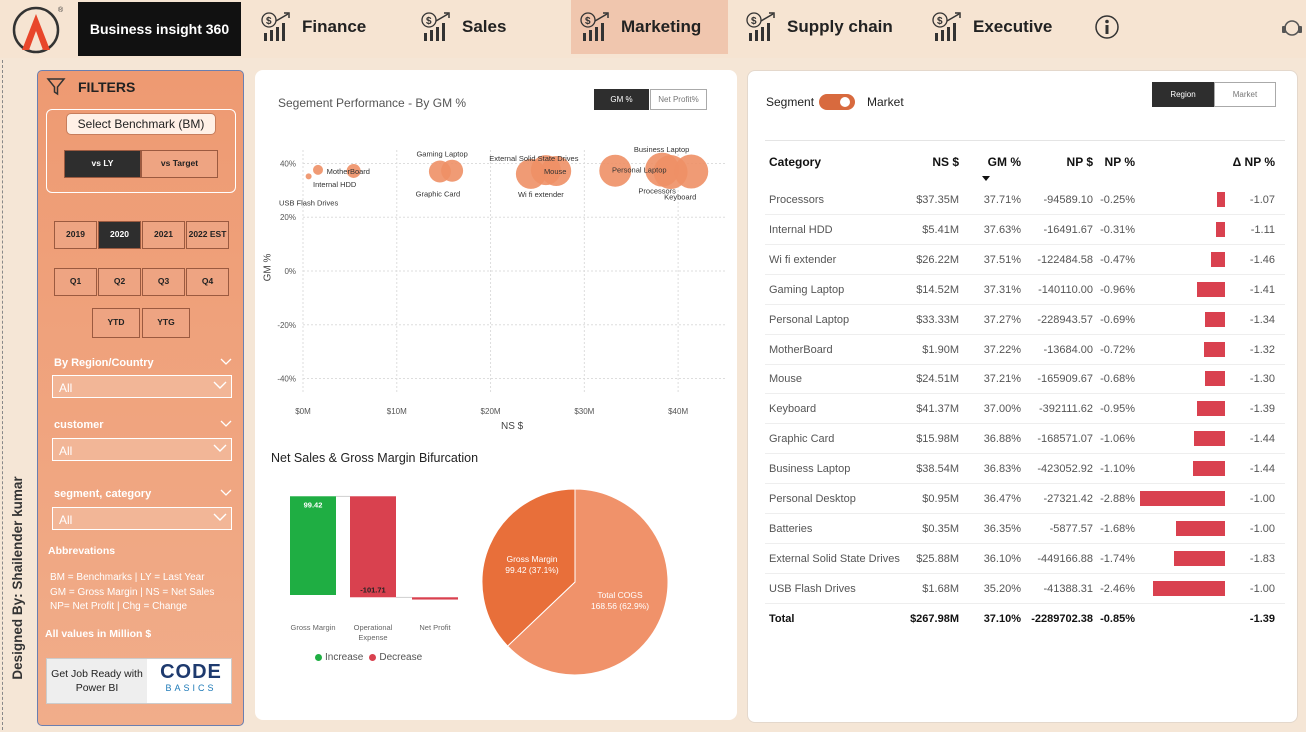 The width and height of the screenshot is (1306, 732). I want to click on table-row: Mouse $24.51M 37.21% -165909.67 -0.68% -1.30, so click(1025, 379).